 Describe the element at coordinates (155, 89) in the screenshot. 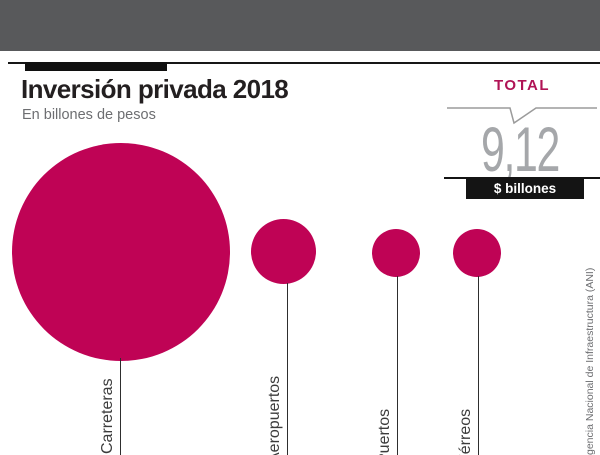

I see `page-title: Inversión privada 2018` at that location.